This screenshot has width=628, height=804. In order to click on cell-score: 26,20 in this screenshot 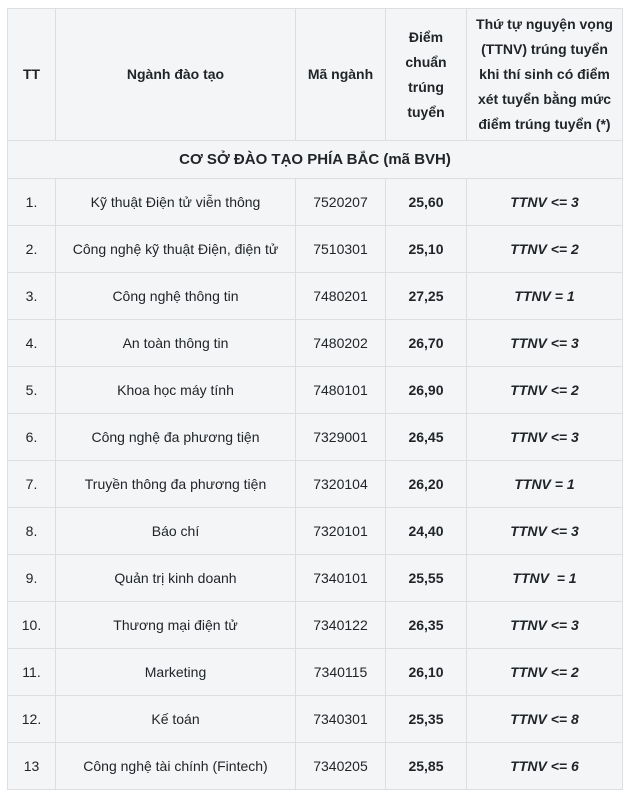, I will do `click(426, 484)`.